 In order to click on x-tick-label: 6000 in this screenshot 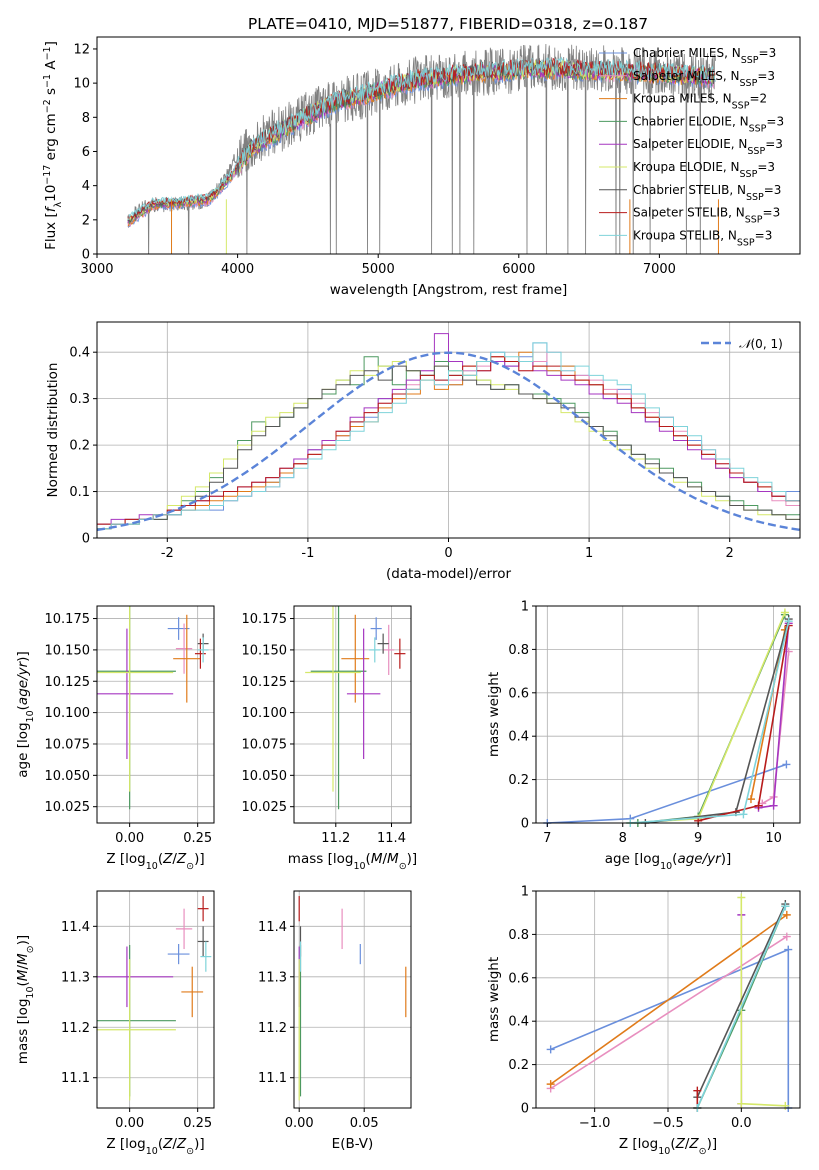, I will do `click(518, 269)`.